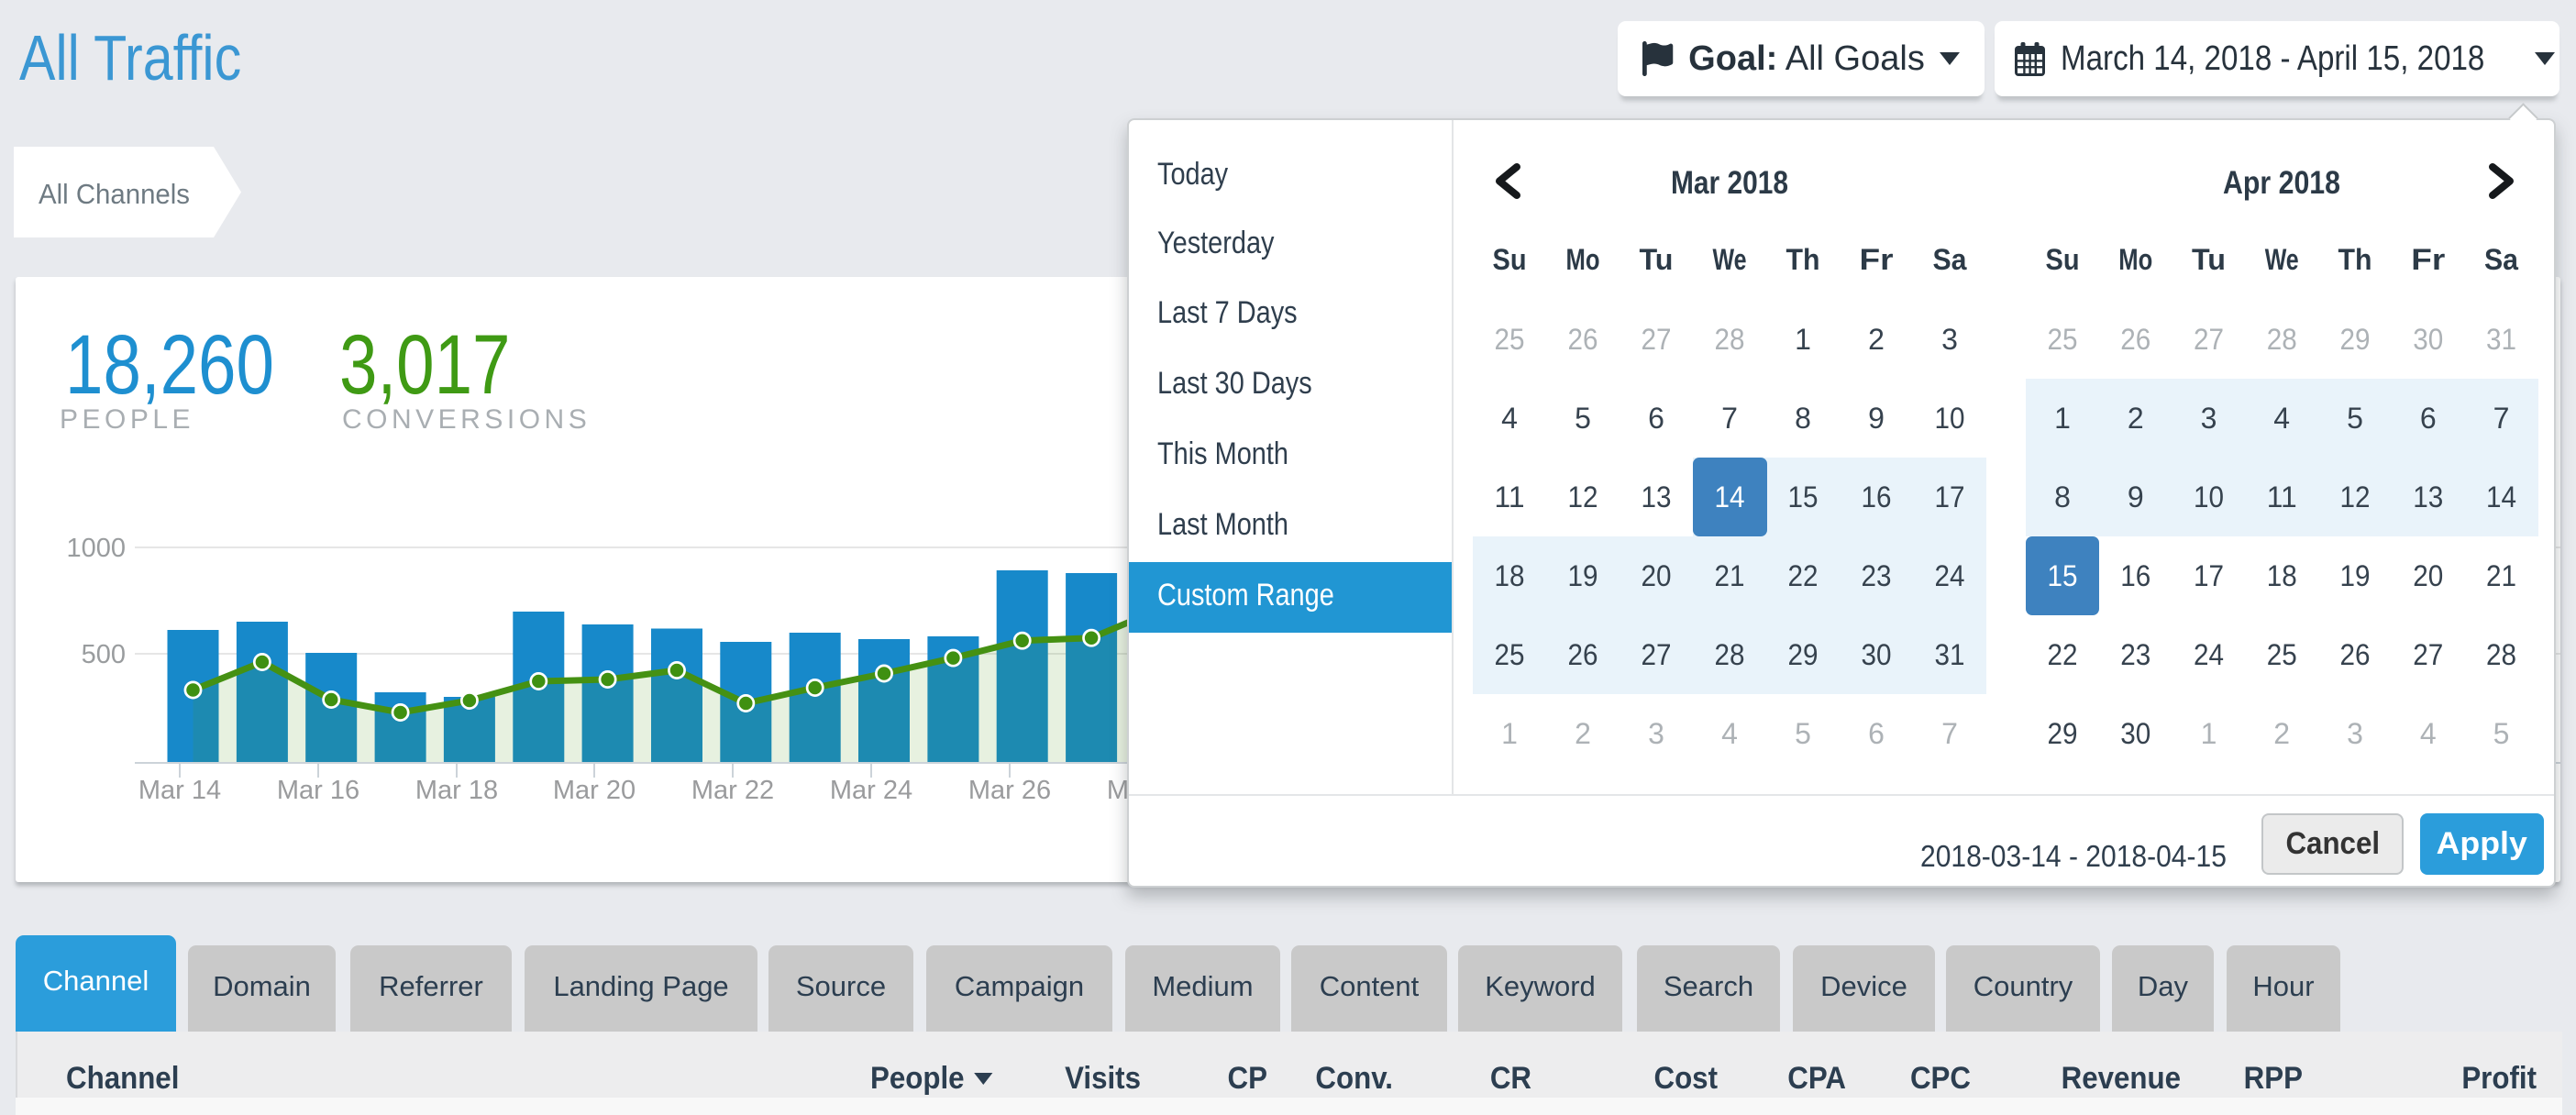  What do you see at coordinates (594, 790) in the screenshot?
I see `svg-text: Mar 20` at bounding box center [594, 790].